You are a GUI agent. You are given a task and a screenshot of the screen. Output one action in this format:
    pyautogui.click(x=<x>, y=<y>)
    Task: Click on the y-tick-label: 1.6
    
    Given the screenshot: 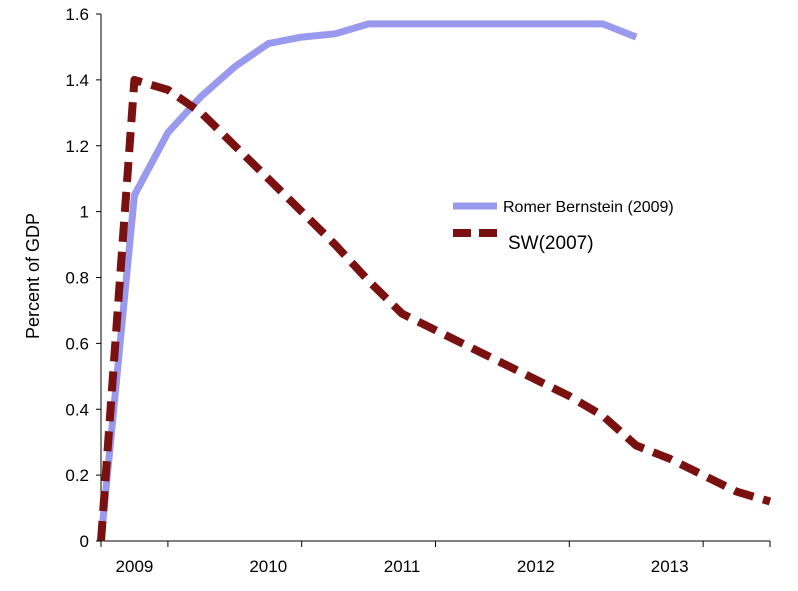 What is the action you would take?
    pyautogui.click(x=77, y=14)
    